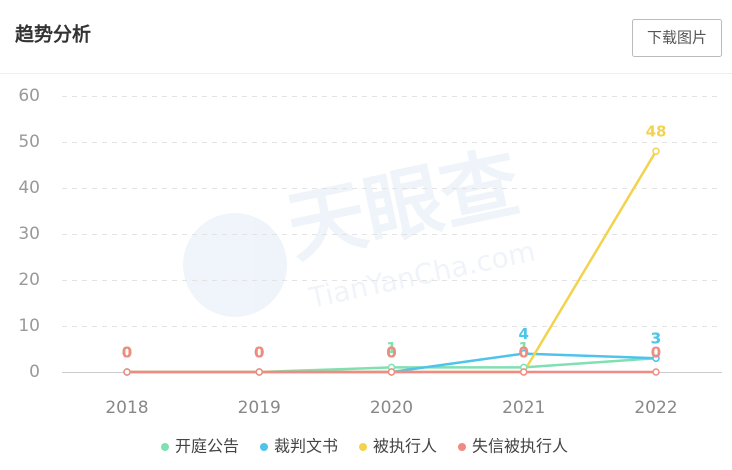 This screenshot has height=470, width=732. I want to click on y-tick-label: 40, so click(29, 188).